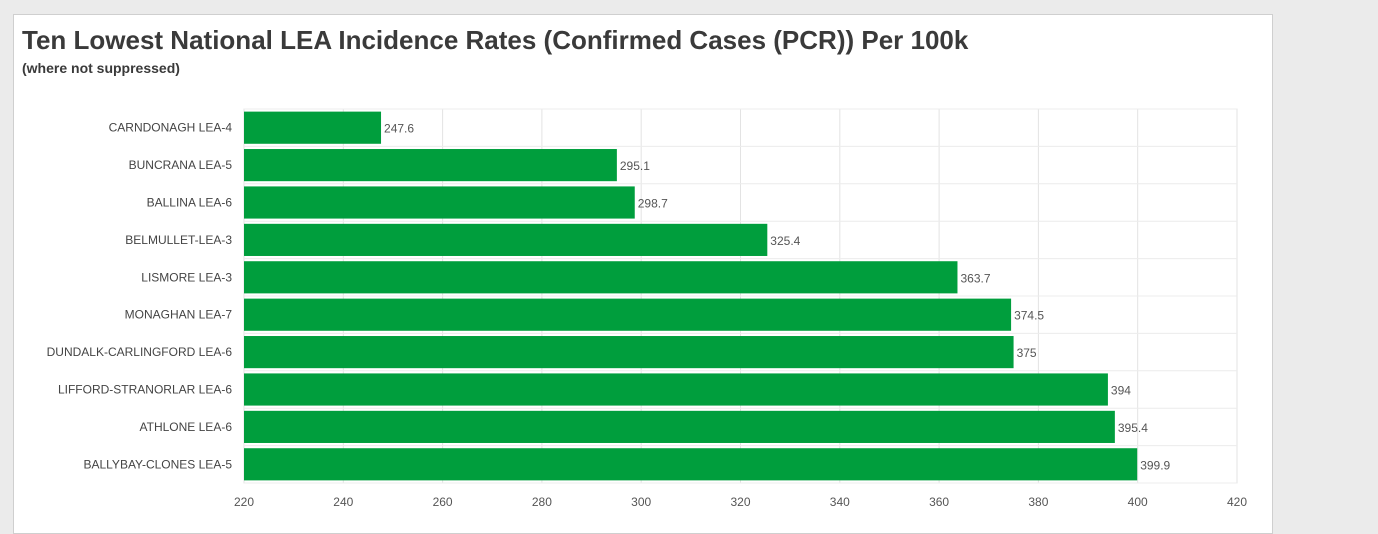 This screenshot has width=1378, height=534. What do you see at coordinates (1133, 428) in the screenshot?
I see `value-label: 395.4` at bounding box center [1133, 428].